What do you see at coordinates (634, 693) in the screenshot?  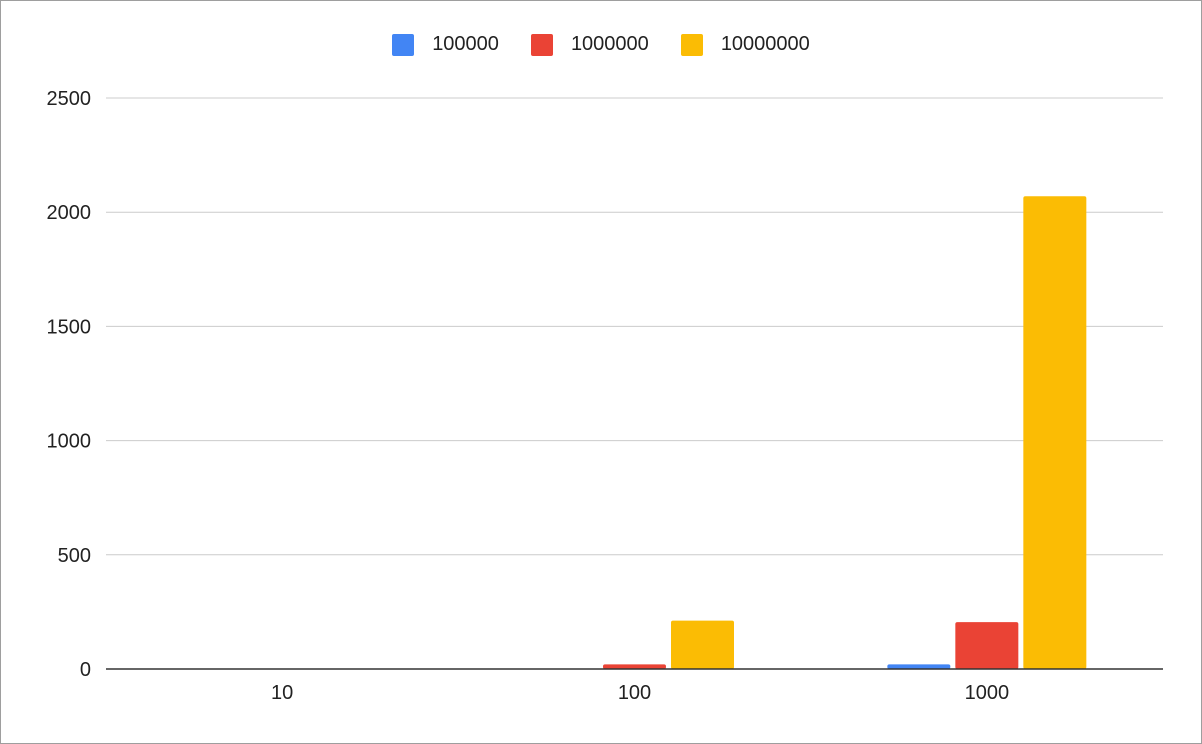 I see `x-tick-label-100: 100` at bounding box center [634, 693].